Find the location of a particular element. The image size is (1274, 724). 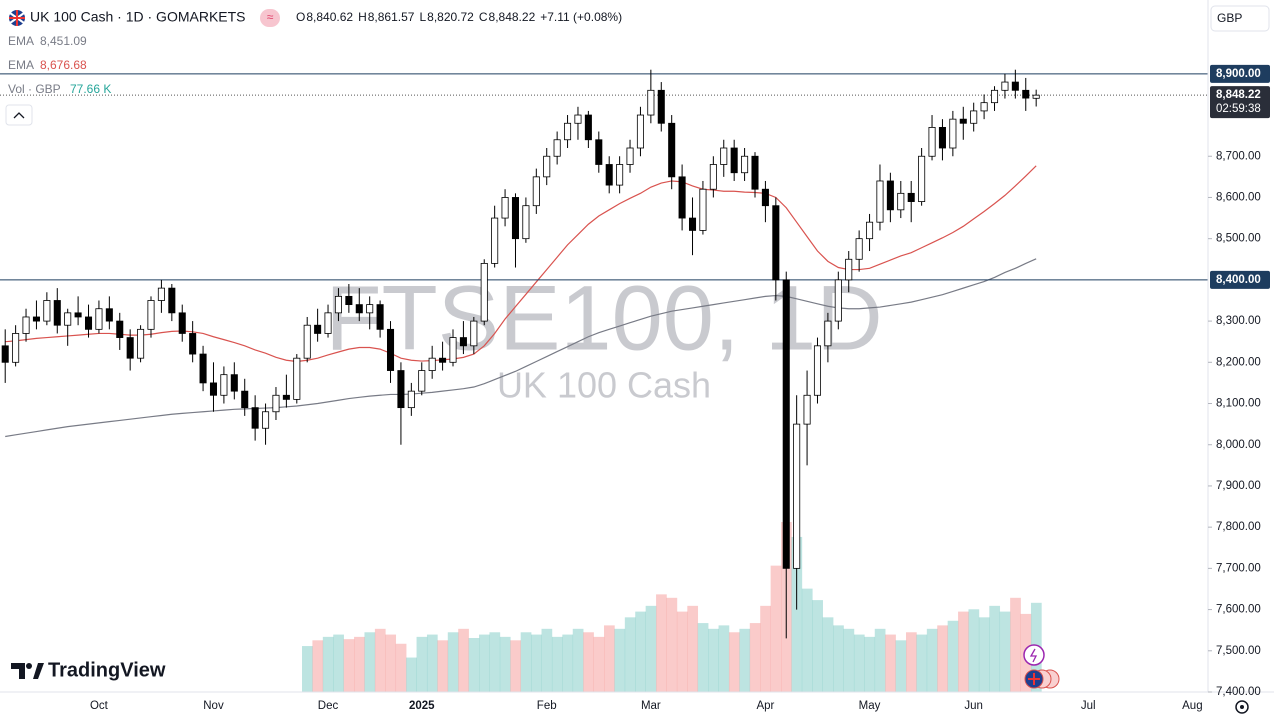

tradingview-logo: TradingView is located at coordinates (88, 670).